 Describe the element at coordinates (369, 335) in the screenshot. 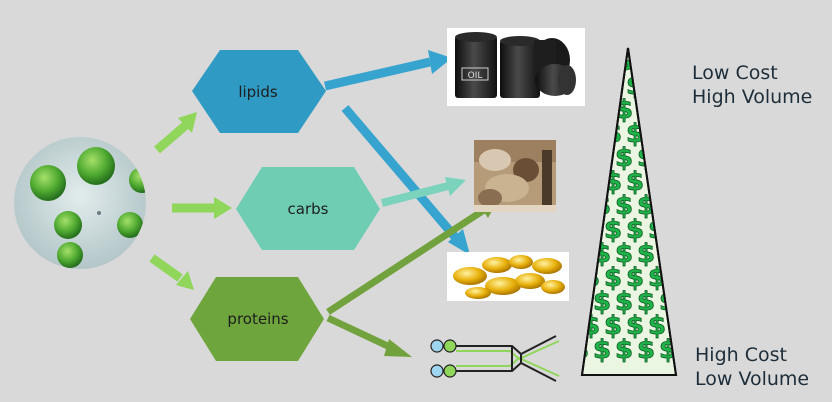

I see `arrow-proteins-to-antibody` at that location.